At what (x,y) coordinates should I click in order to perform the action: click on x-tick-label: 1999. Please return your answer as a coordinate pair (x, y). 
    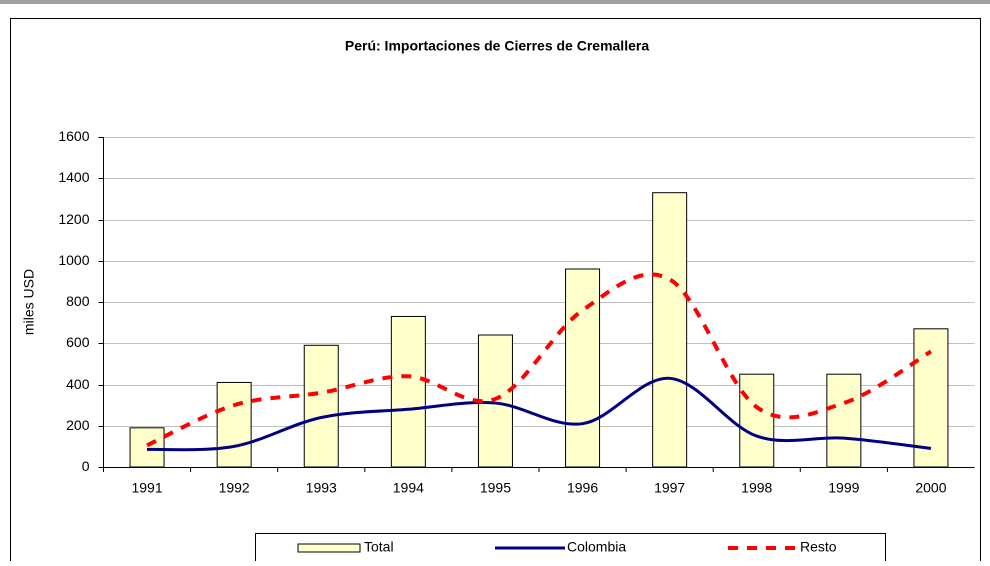
    Looking at the image, I should click on (843, 488).